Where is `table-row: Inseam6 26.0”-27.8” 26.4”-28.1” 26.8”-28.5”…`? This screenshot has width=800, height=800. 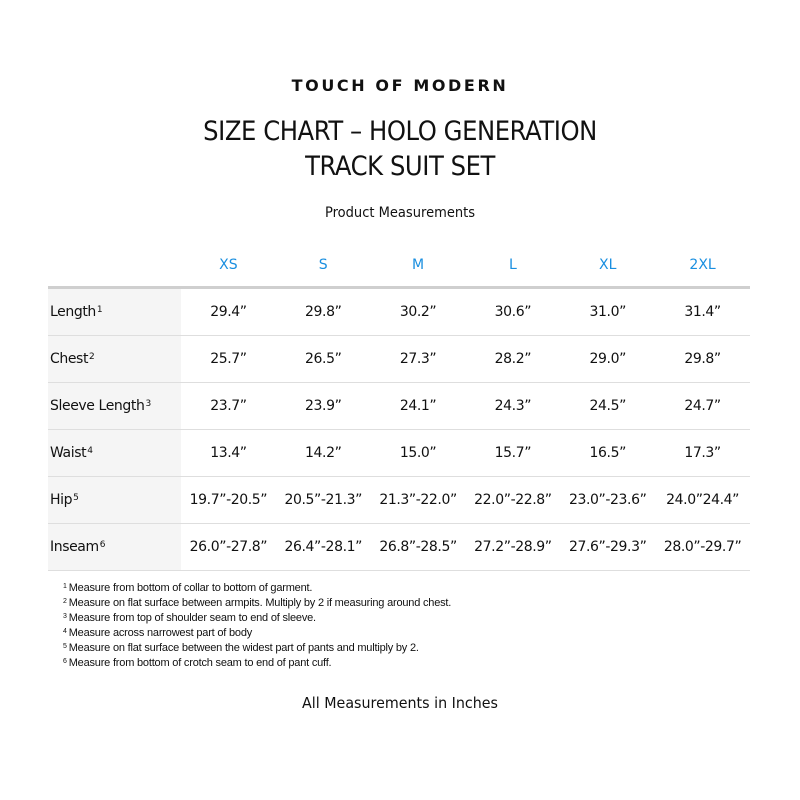 table-row: Inseam6 26.0”-27.8” 26.4”-28.1” 26.8”-28.5”… is located at coordinates (399, 547).